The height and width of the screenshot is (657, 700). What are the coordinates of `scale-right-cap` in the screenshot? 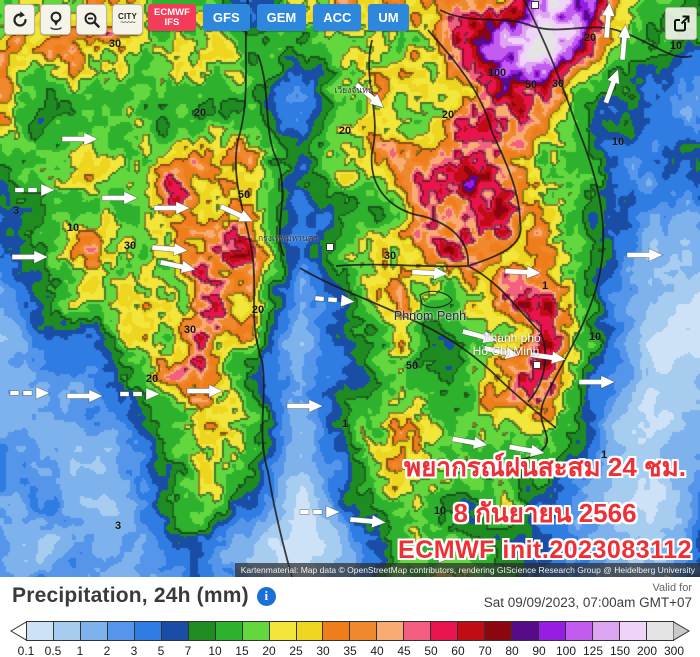 It's located at (681, 631).